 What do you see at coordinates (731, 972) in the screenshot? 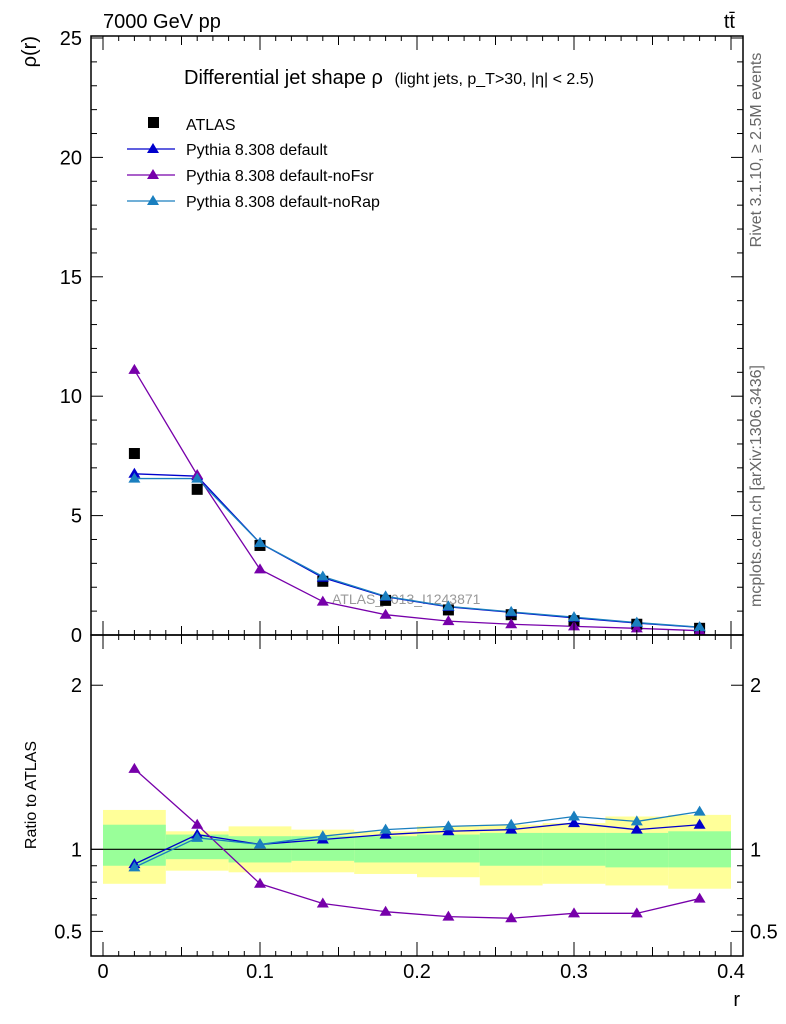
I see `x-tick-label-0.4: 0.4` at bounding box center [731, 972].